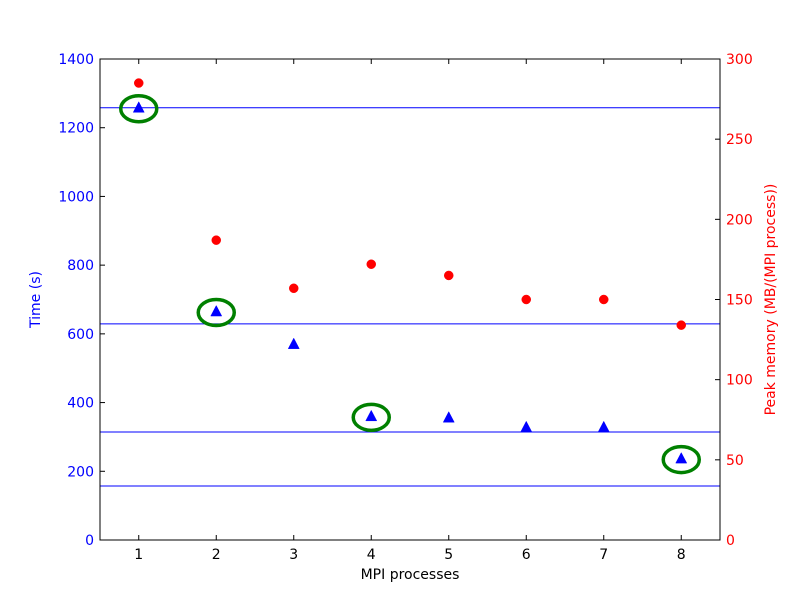 This screenshot has height=600, width=800. Describe the element at coordinates (739, 140) in the screenshot. I see `right-y-tick-label: 250` at that location.